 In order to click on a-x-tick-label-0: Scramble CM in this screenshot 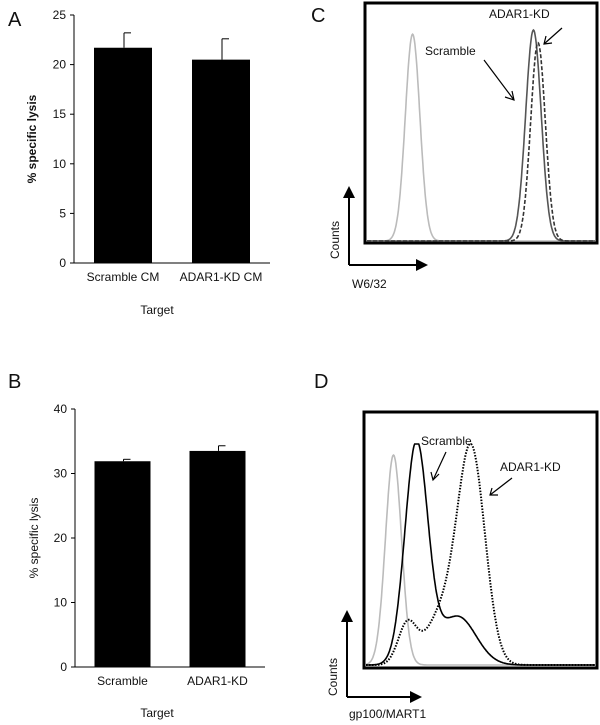, I will do `click(123, 277)`.